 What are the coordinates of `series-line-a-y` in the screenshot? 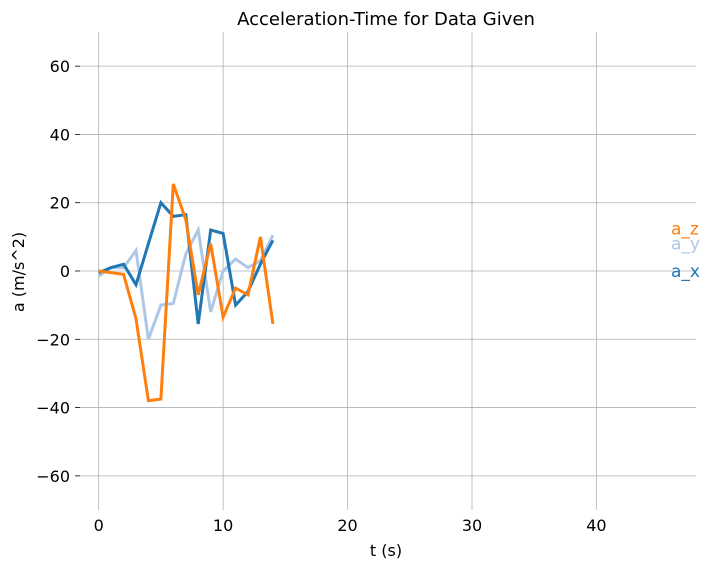 It's located at (186, 282).